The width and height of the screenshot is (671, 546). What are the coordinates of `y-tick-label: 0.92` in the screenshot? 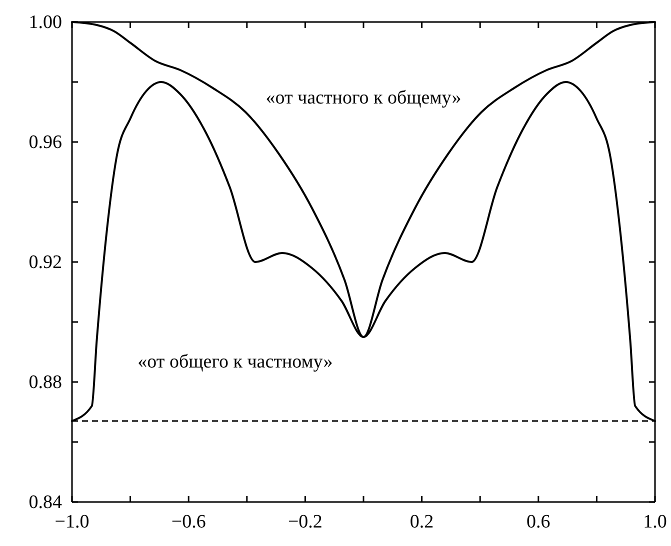 It's located at (45, 263).